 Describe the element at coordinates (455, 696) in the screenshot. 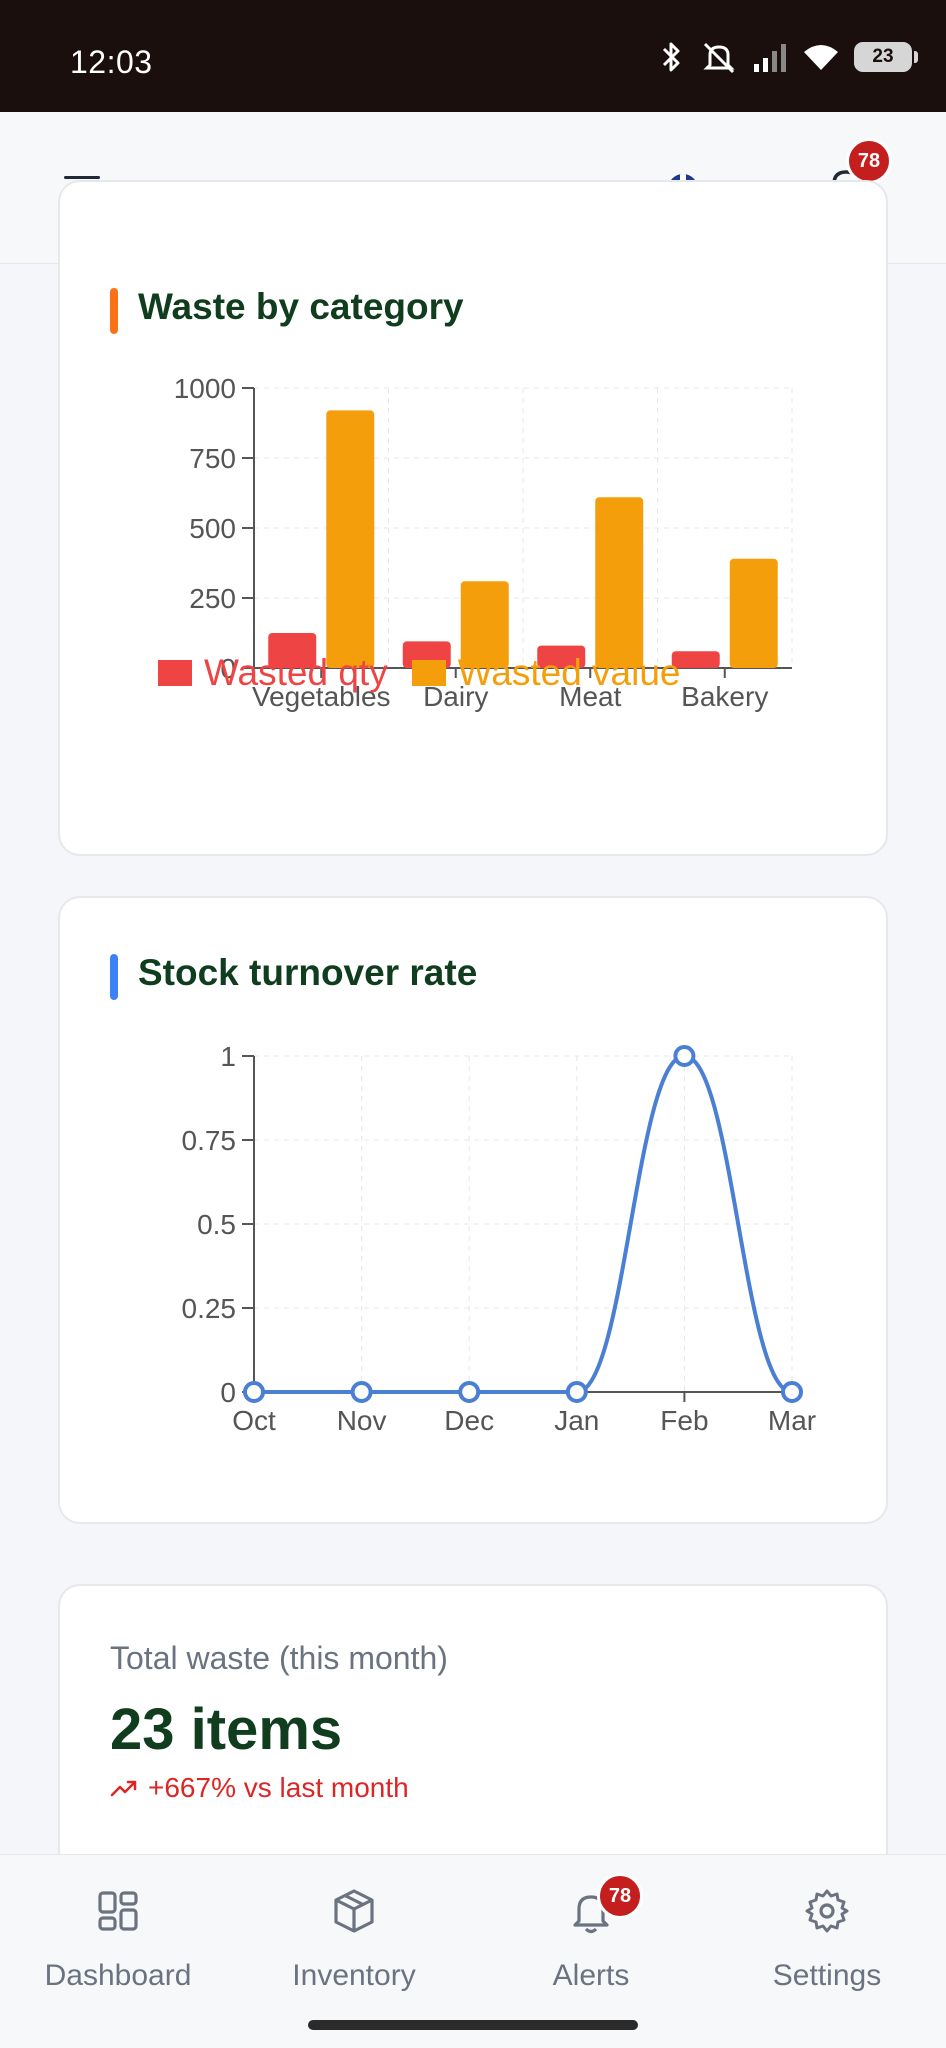

I see `x-tick-label: Dairy` at that location.